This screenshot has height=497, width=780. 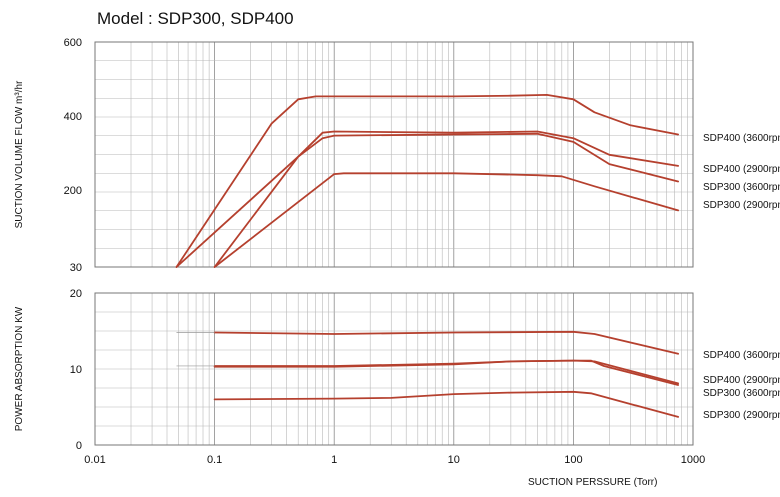 What do you see at coordinates (19, 368) in the screenshot?
I see `power-y-axis-label: POWER ABSORPTION KW` at bounding box center [19, 368].